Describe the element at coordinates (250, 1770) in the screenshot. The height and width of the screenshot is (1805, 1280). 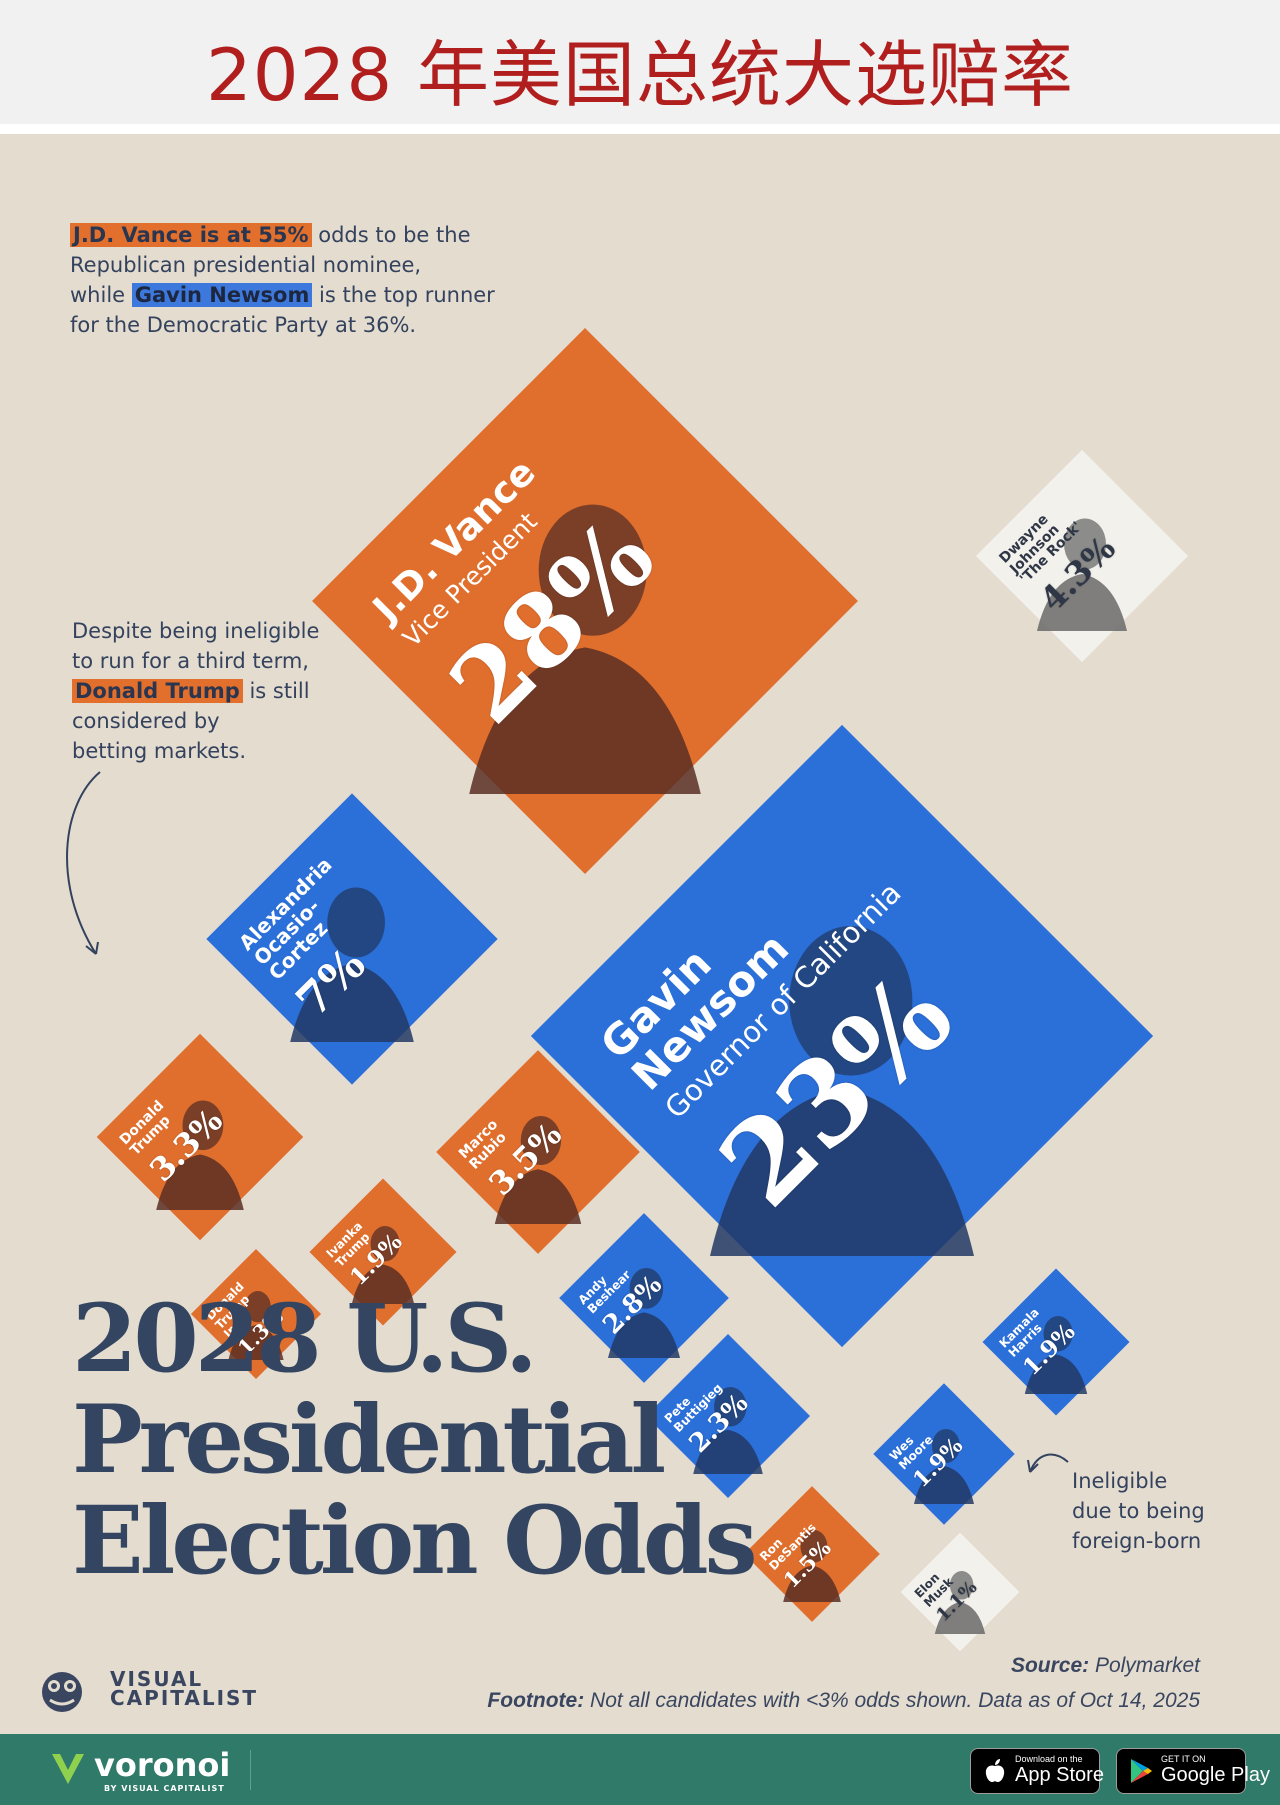
I see `divider` at that location.